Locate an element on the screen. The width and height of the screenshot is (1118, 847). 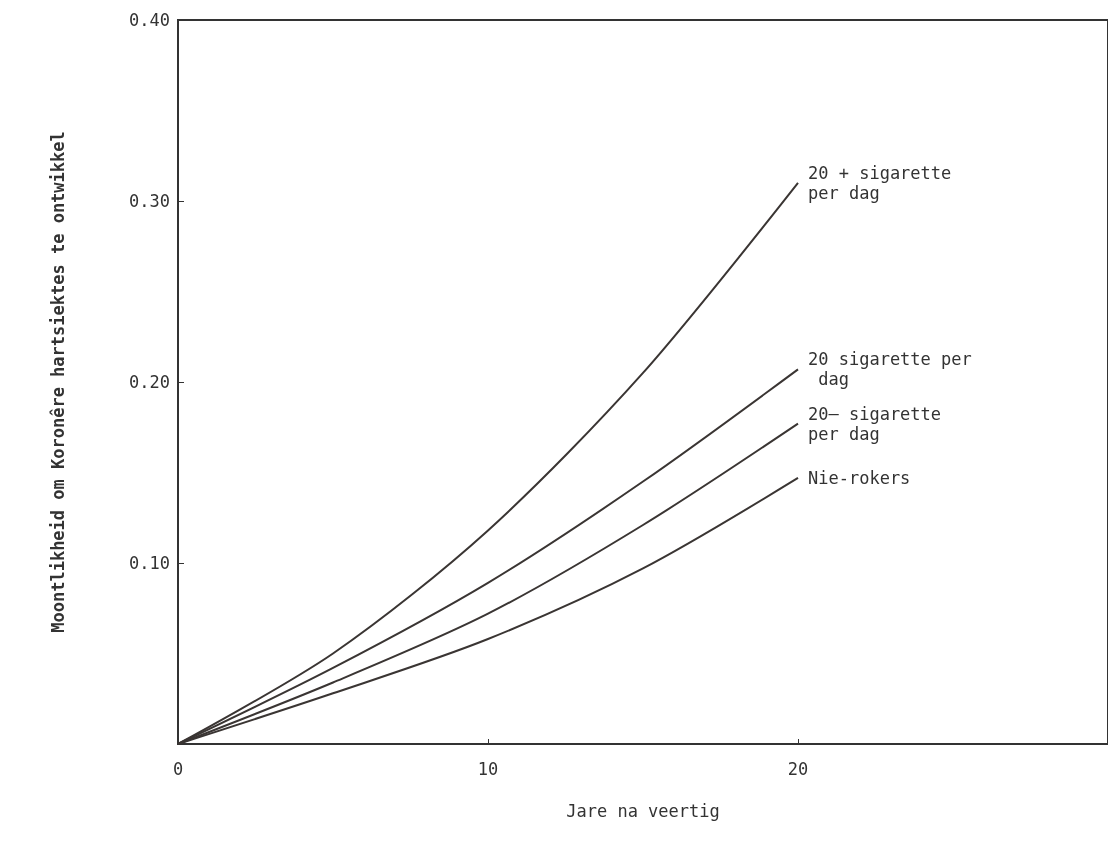
x-tick-label: 0 is located at coordinates (178, 768).